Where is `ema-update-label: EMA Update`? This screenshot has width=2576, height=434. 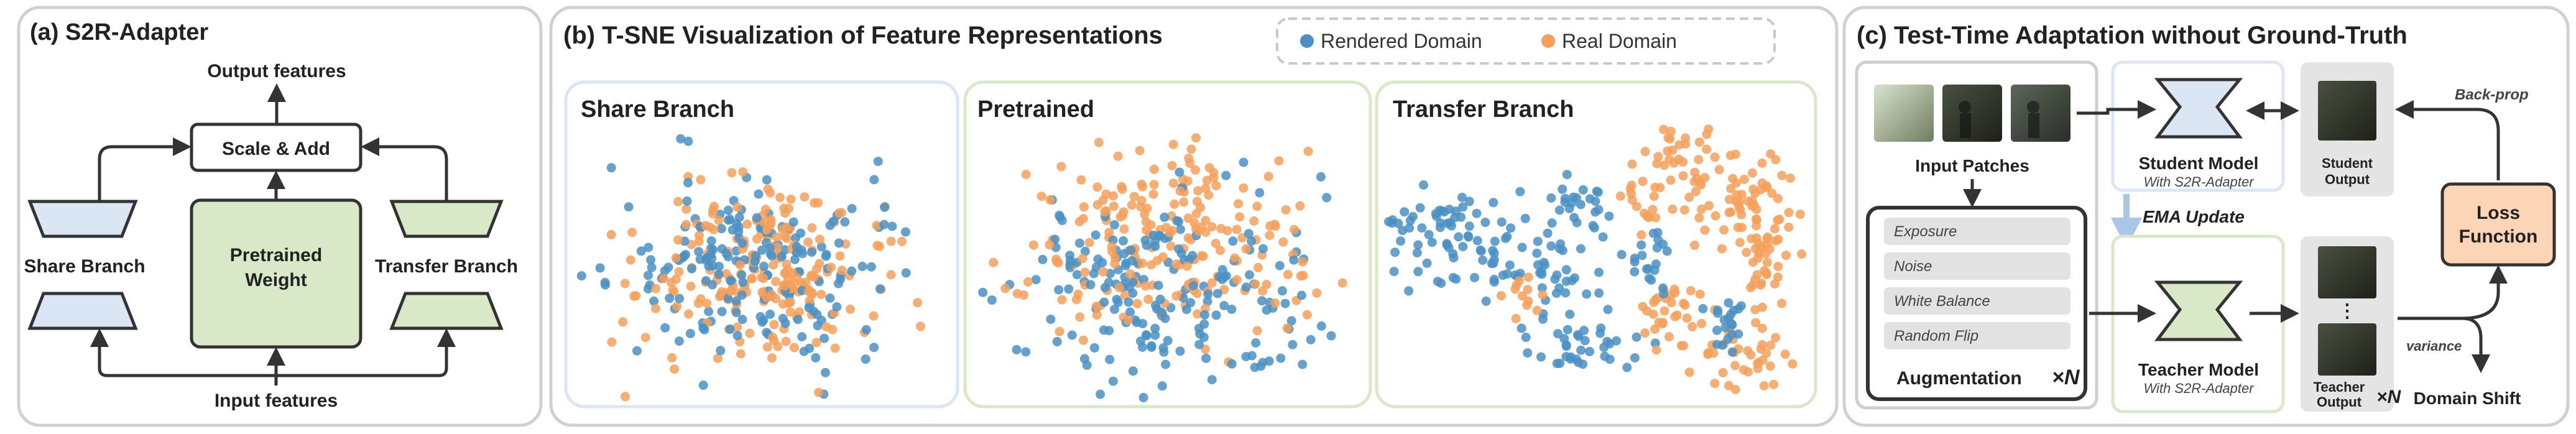
ema-update-label: EMA Update is located at coordinates (2194, 216).